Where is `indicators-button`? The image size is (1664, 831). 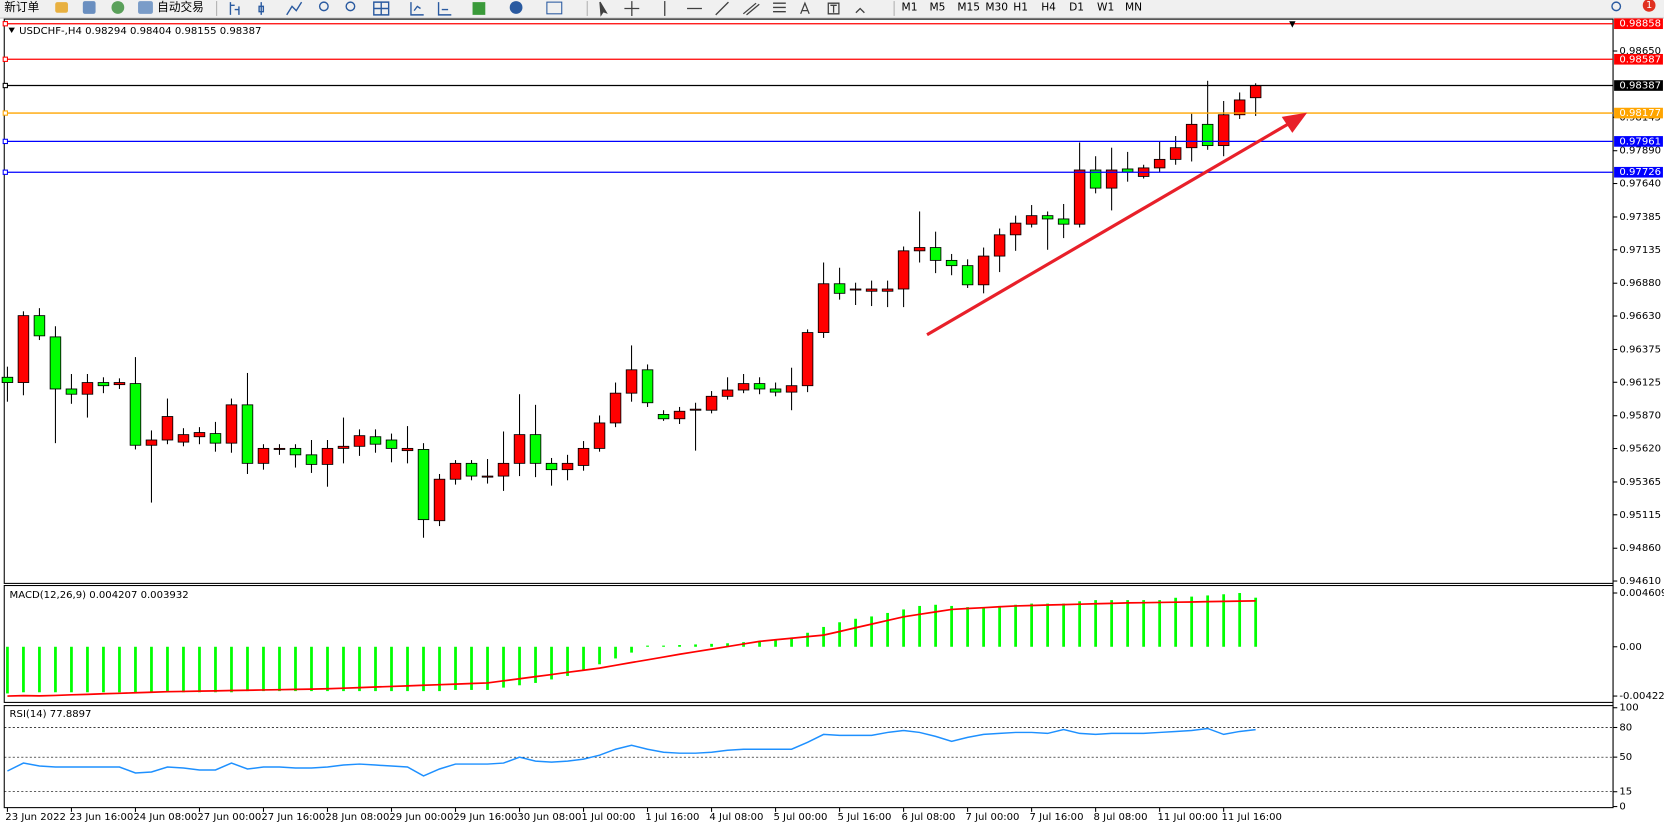
indicators-button is located at coordinates (479, 8).